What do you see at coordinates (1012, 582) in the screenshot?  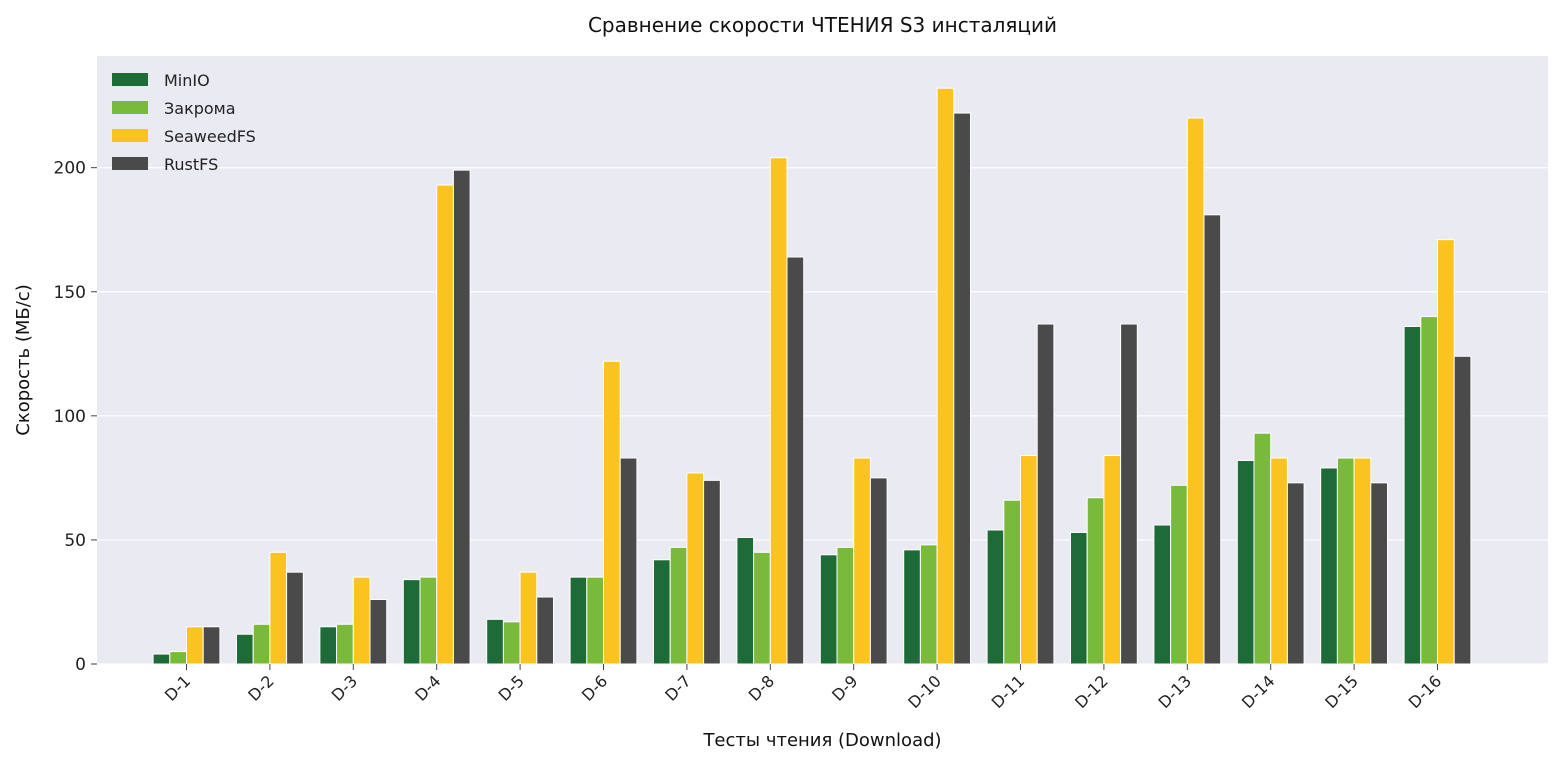 I see `bar-закрома-d-11` at bounding box center [1012, 582].